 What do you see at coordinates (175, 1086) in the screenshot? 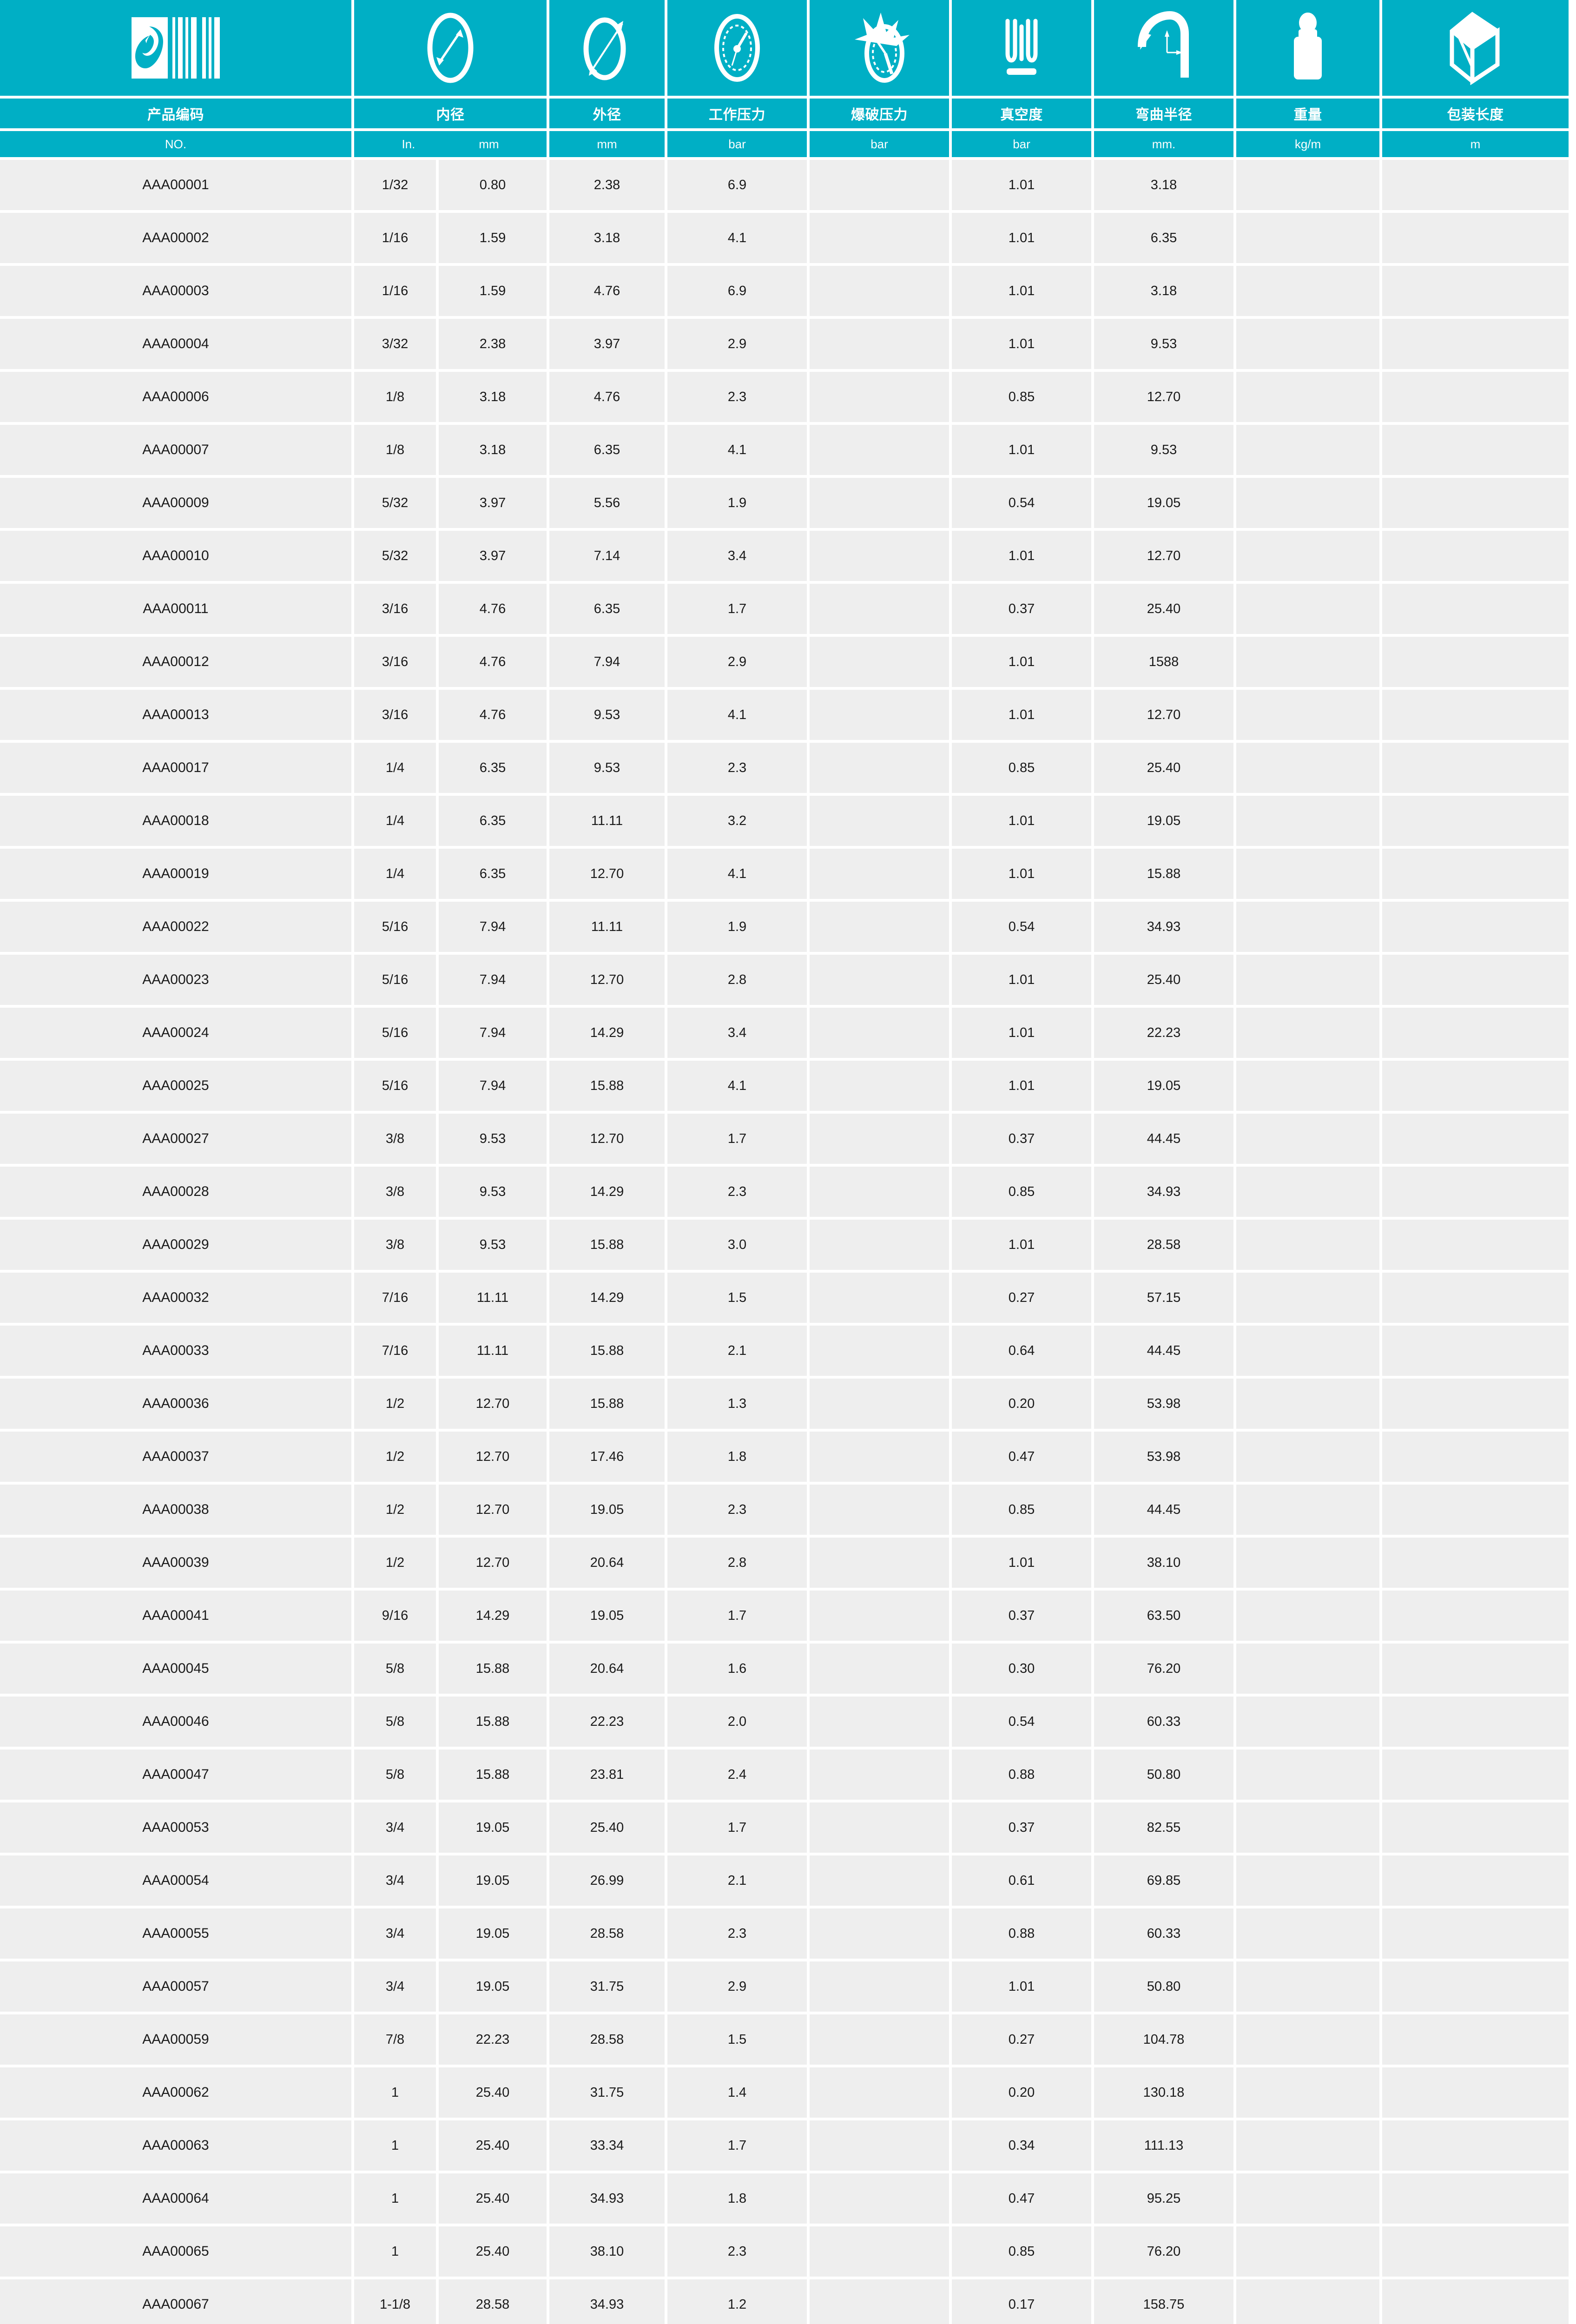
I see `cell-product-no: AAA00025` at bounding box center [175, 1086].